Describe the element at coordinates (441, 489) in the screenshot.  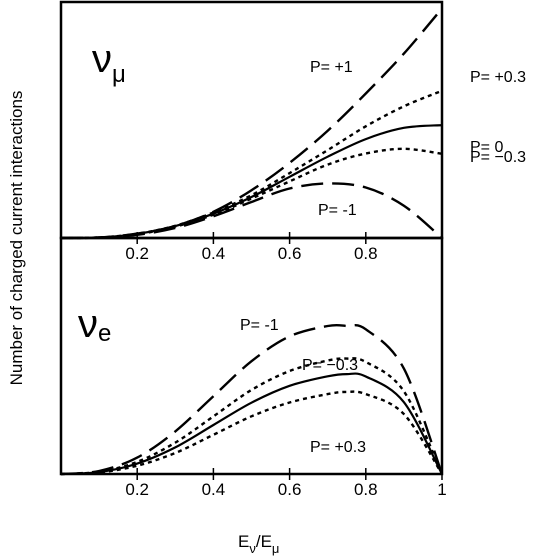
I see `tick-label-bottom-4: 1` at that location.